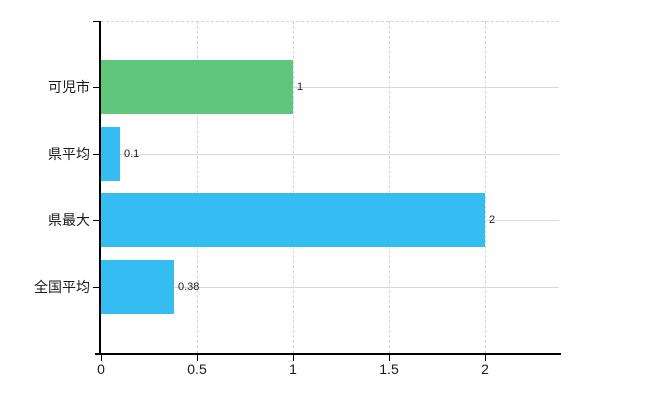 The image size is (650, 400). Describe the element at coordinates (293, 369) in the screenshot. I see `x-axis-tick-label: 1` at that location.